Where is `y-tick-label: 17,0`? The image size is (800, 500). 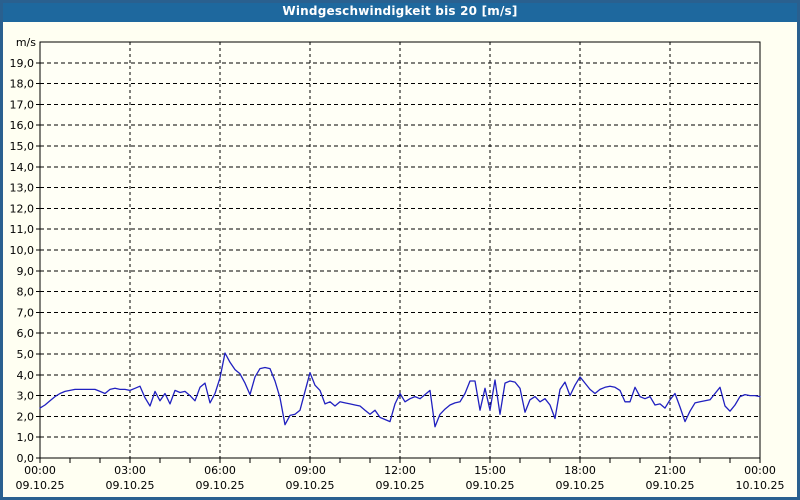
y-tick-label: 17,0 is located at coordinates (22, 104).